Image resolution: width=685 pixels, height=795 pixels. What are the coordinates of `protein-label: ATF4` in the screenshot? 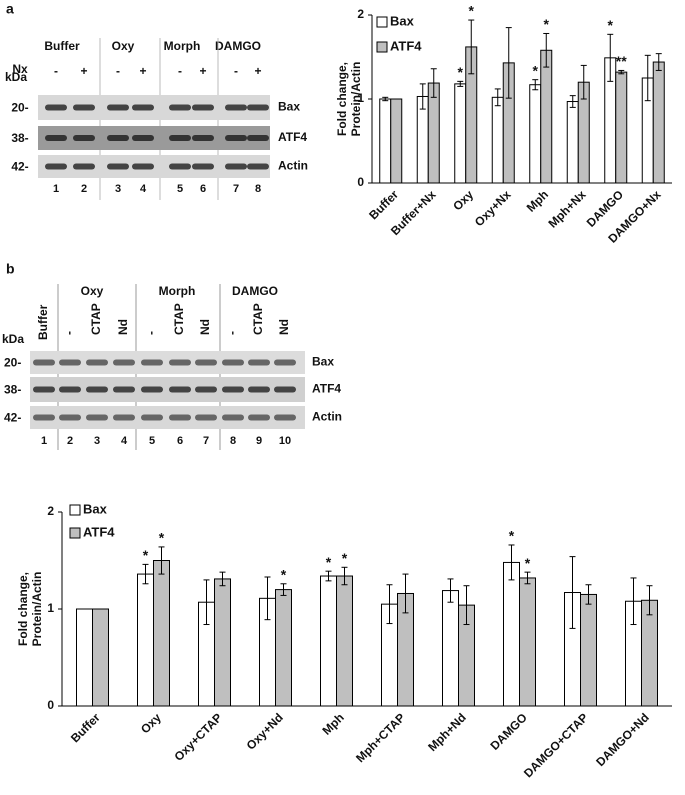 It's located at (292, 137).